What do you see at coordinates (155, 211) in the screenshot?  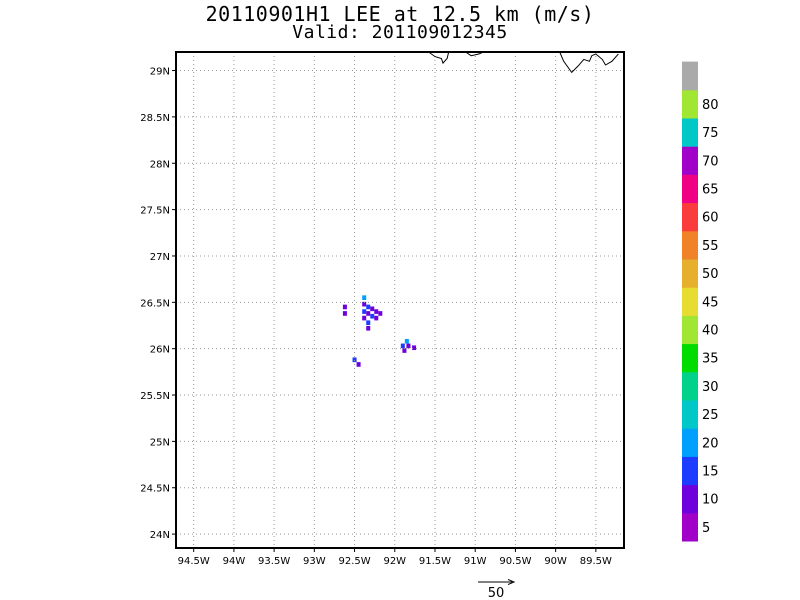 I see `y-tick-label: 27.5N` at bounding box center [155, 211].